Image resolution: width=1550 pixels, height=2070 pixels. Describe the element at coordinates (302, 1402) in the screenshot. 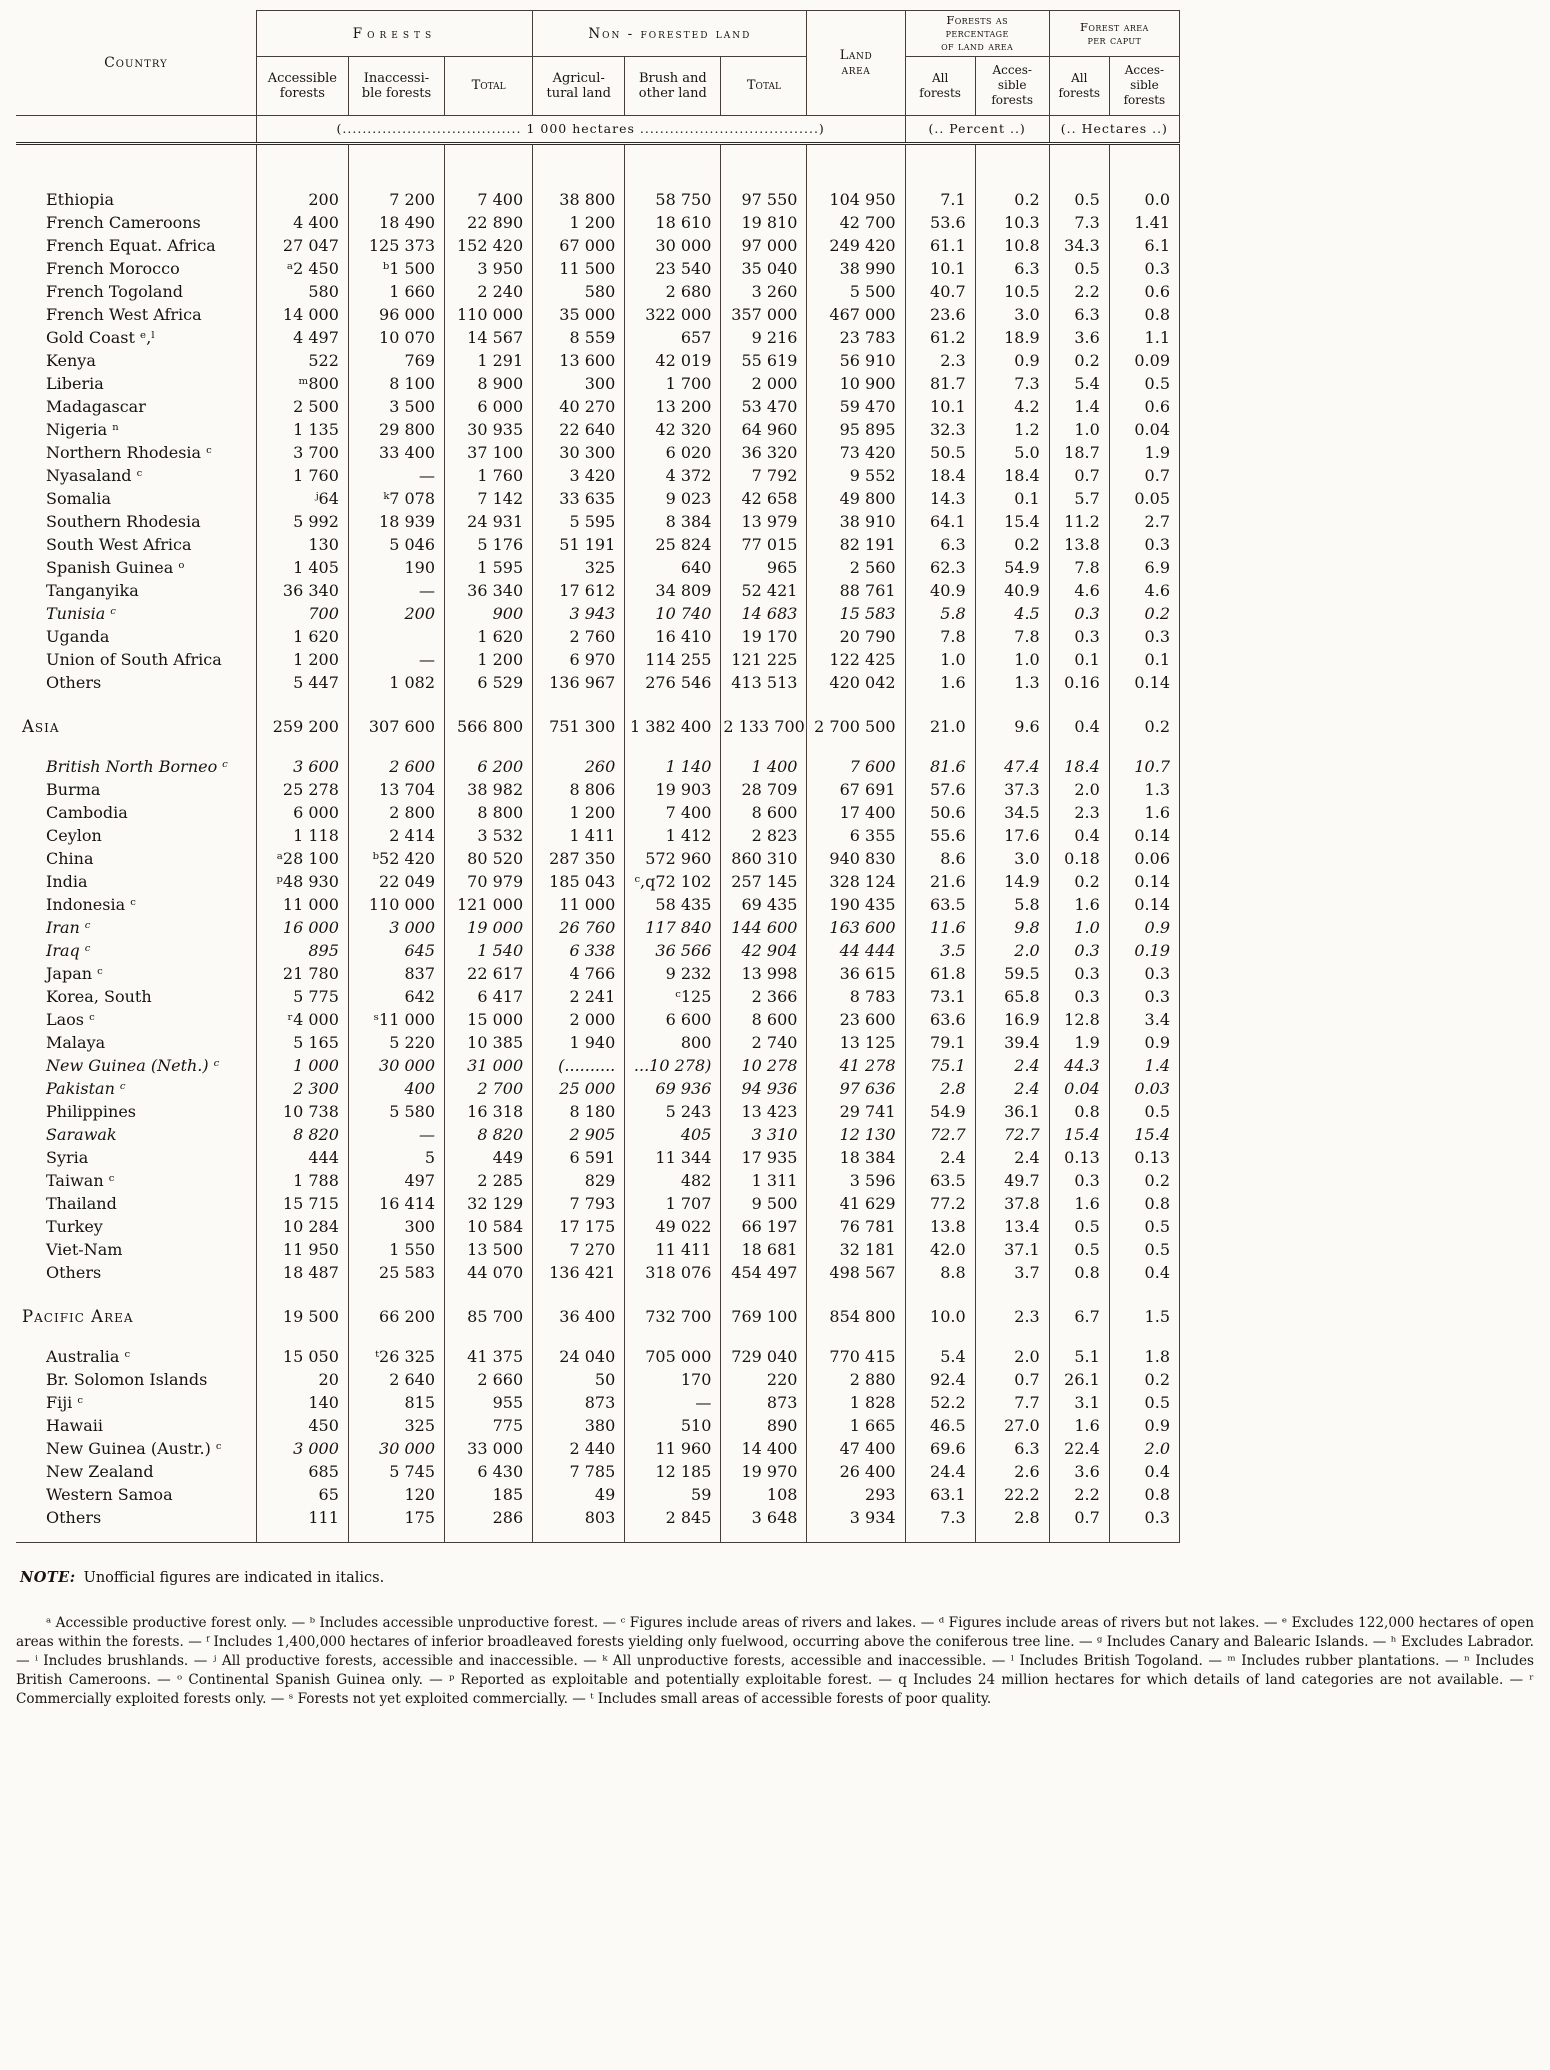

I see `value-cell: 140` at that location.